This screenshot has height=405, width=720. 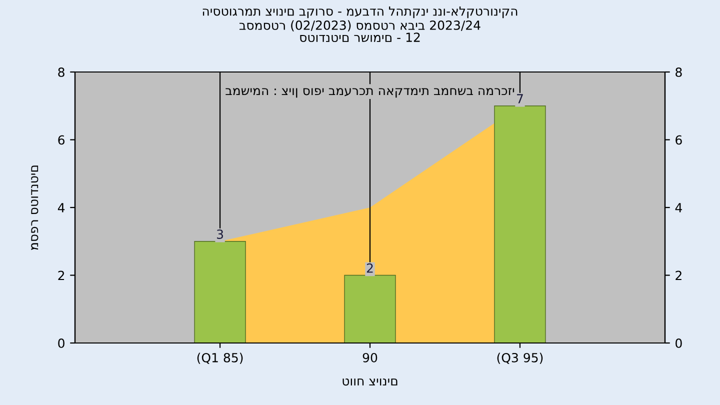 What do you see at coordinates (360, 12) in the screenshot?
I see `chart-title: היסטוגרמת ציונים בקורס - מעבדה להתקני ננו-אלקטרוניקה` at bounding box center [360, 12].